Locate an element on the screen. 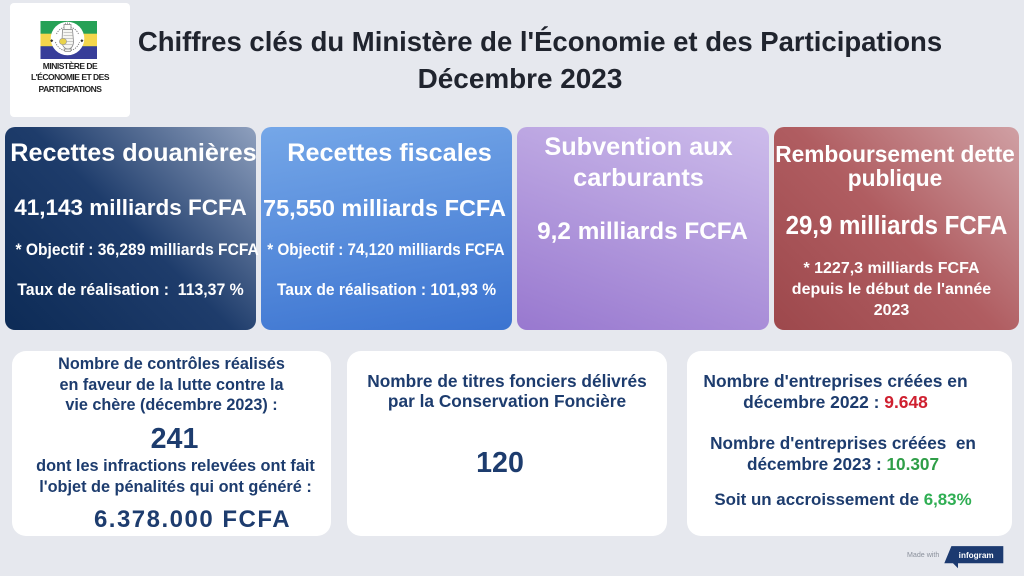 The height and width of the screenshot is (576, 1024). svg-text: infogram is located at coordinates (976, 555).